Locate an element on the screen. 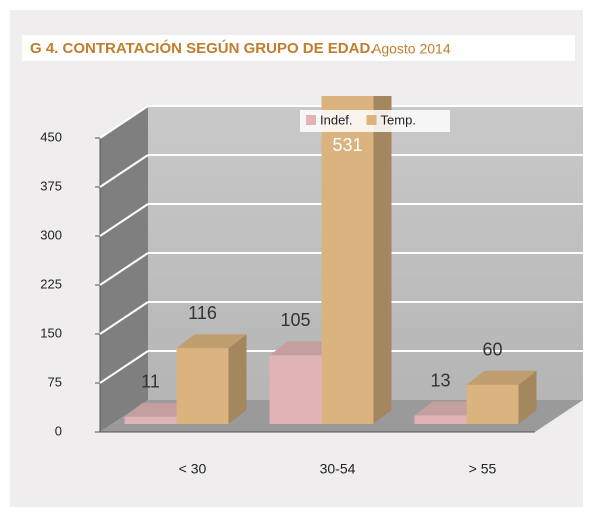  data-label: 531 is located at coordinates (347, 145).